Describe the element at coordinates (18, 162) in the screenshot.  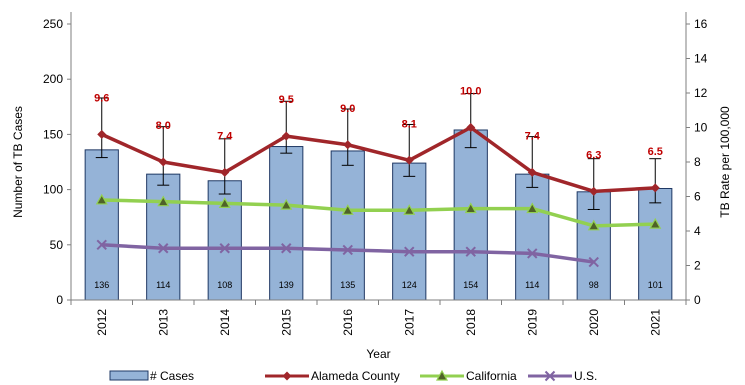
I see `y-axis-title: Number of TB Cases` at that location.